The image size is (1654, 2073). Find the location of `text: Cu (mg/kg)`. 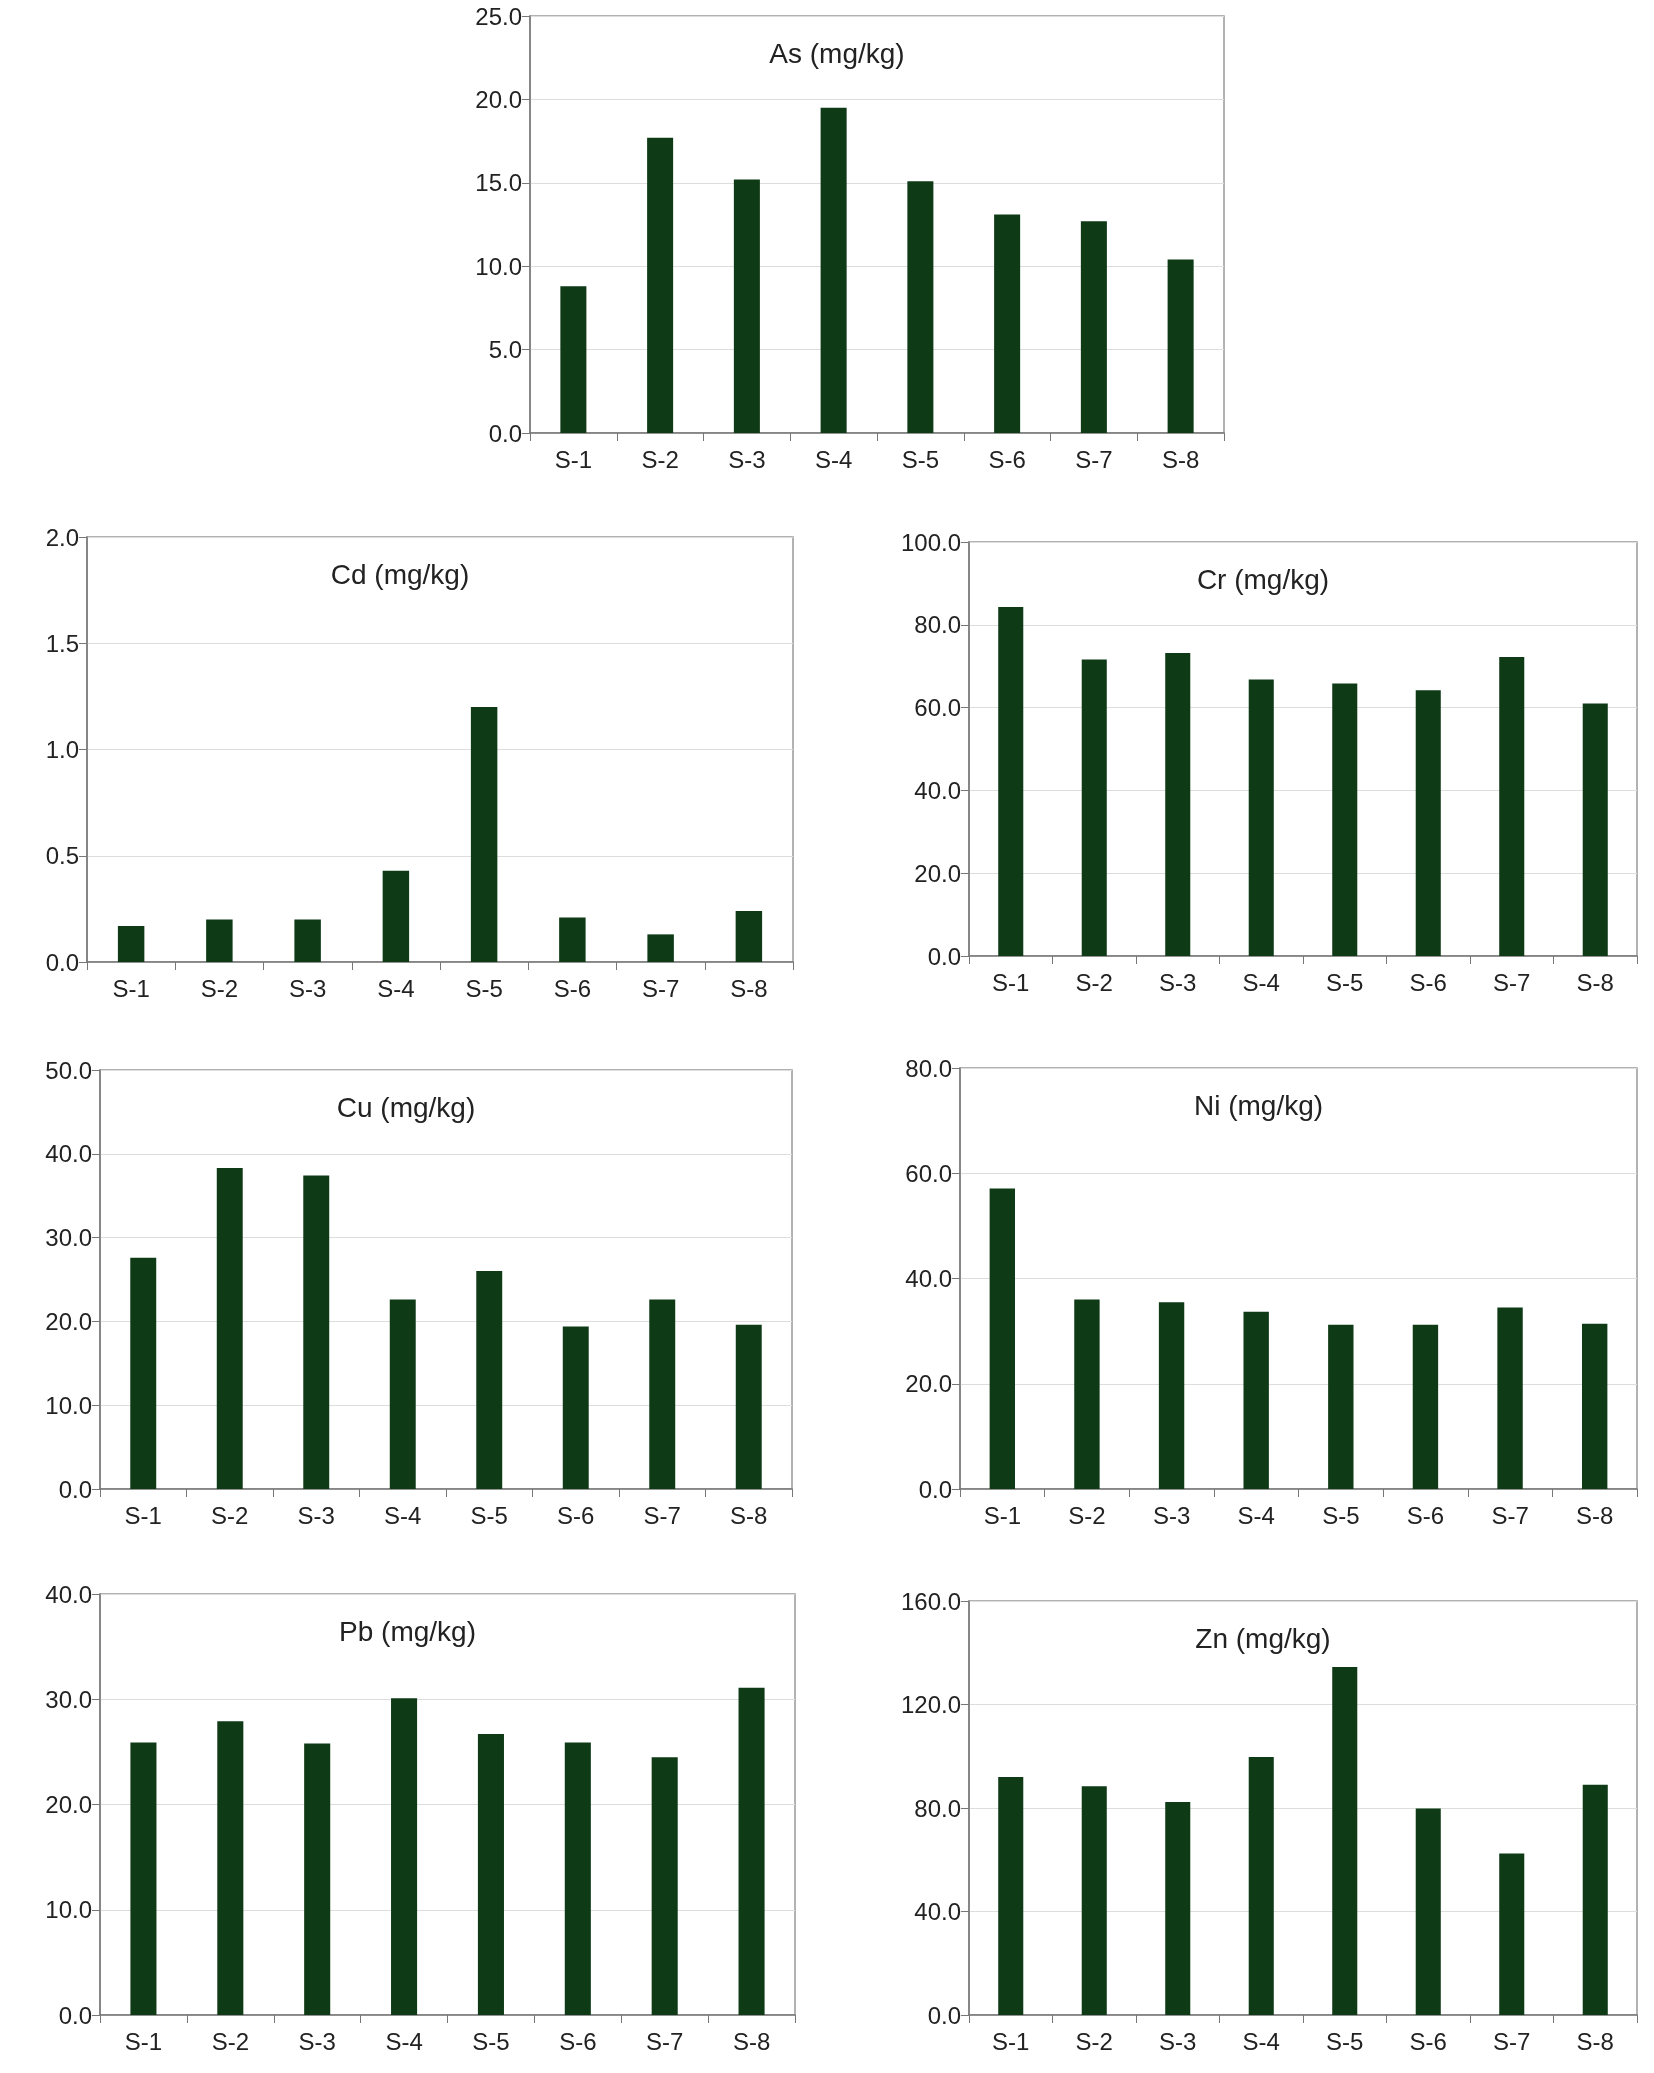

text: Cu (mg/kg) is located at coordinates (406, 1107).